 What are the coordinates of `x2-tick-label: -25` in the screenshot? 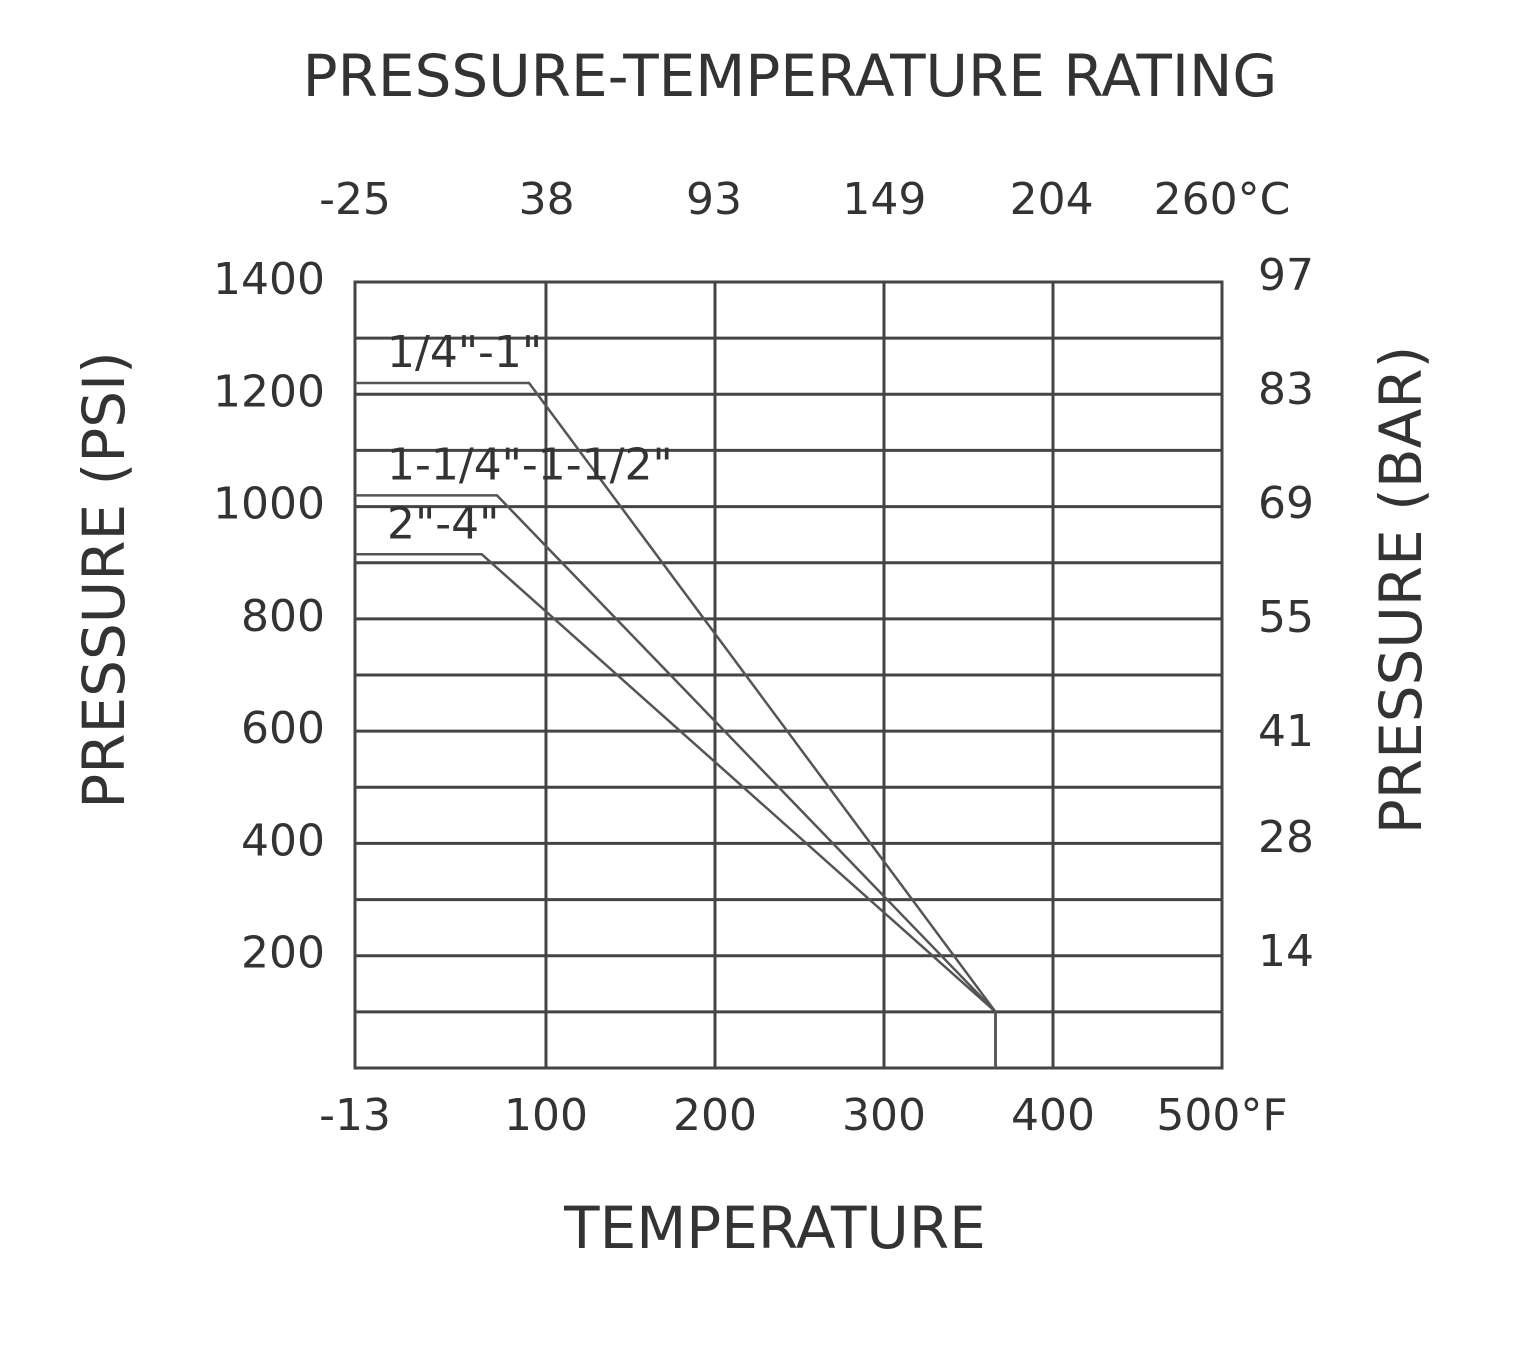 It's located at (355, 199).